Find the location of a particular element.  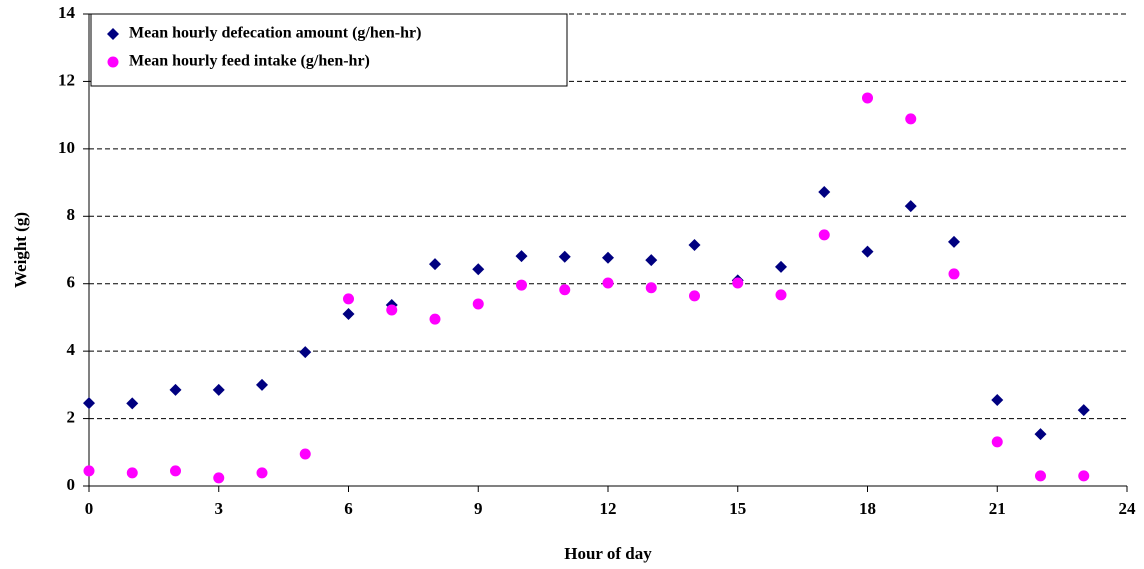

legend-text: Mean hourly defecation amount (g/hen-hr) is located at coordinates (275, 33).